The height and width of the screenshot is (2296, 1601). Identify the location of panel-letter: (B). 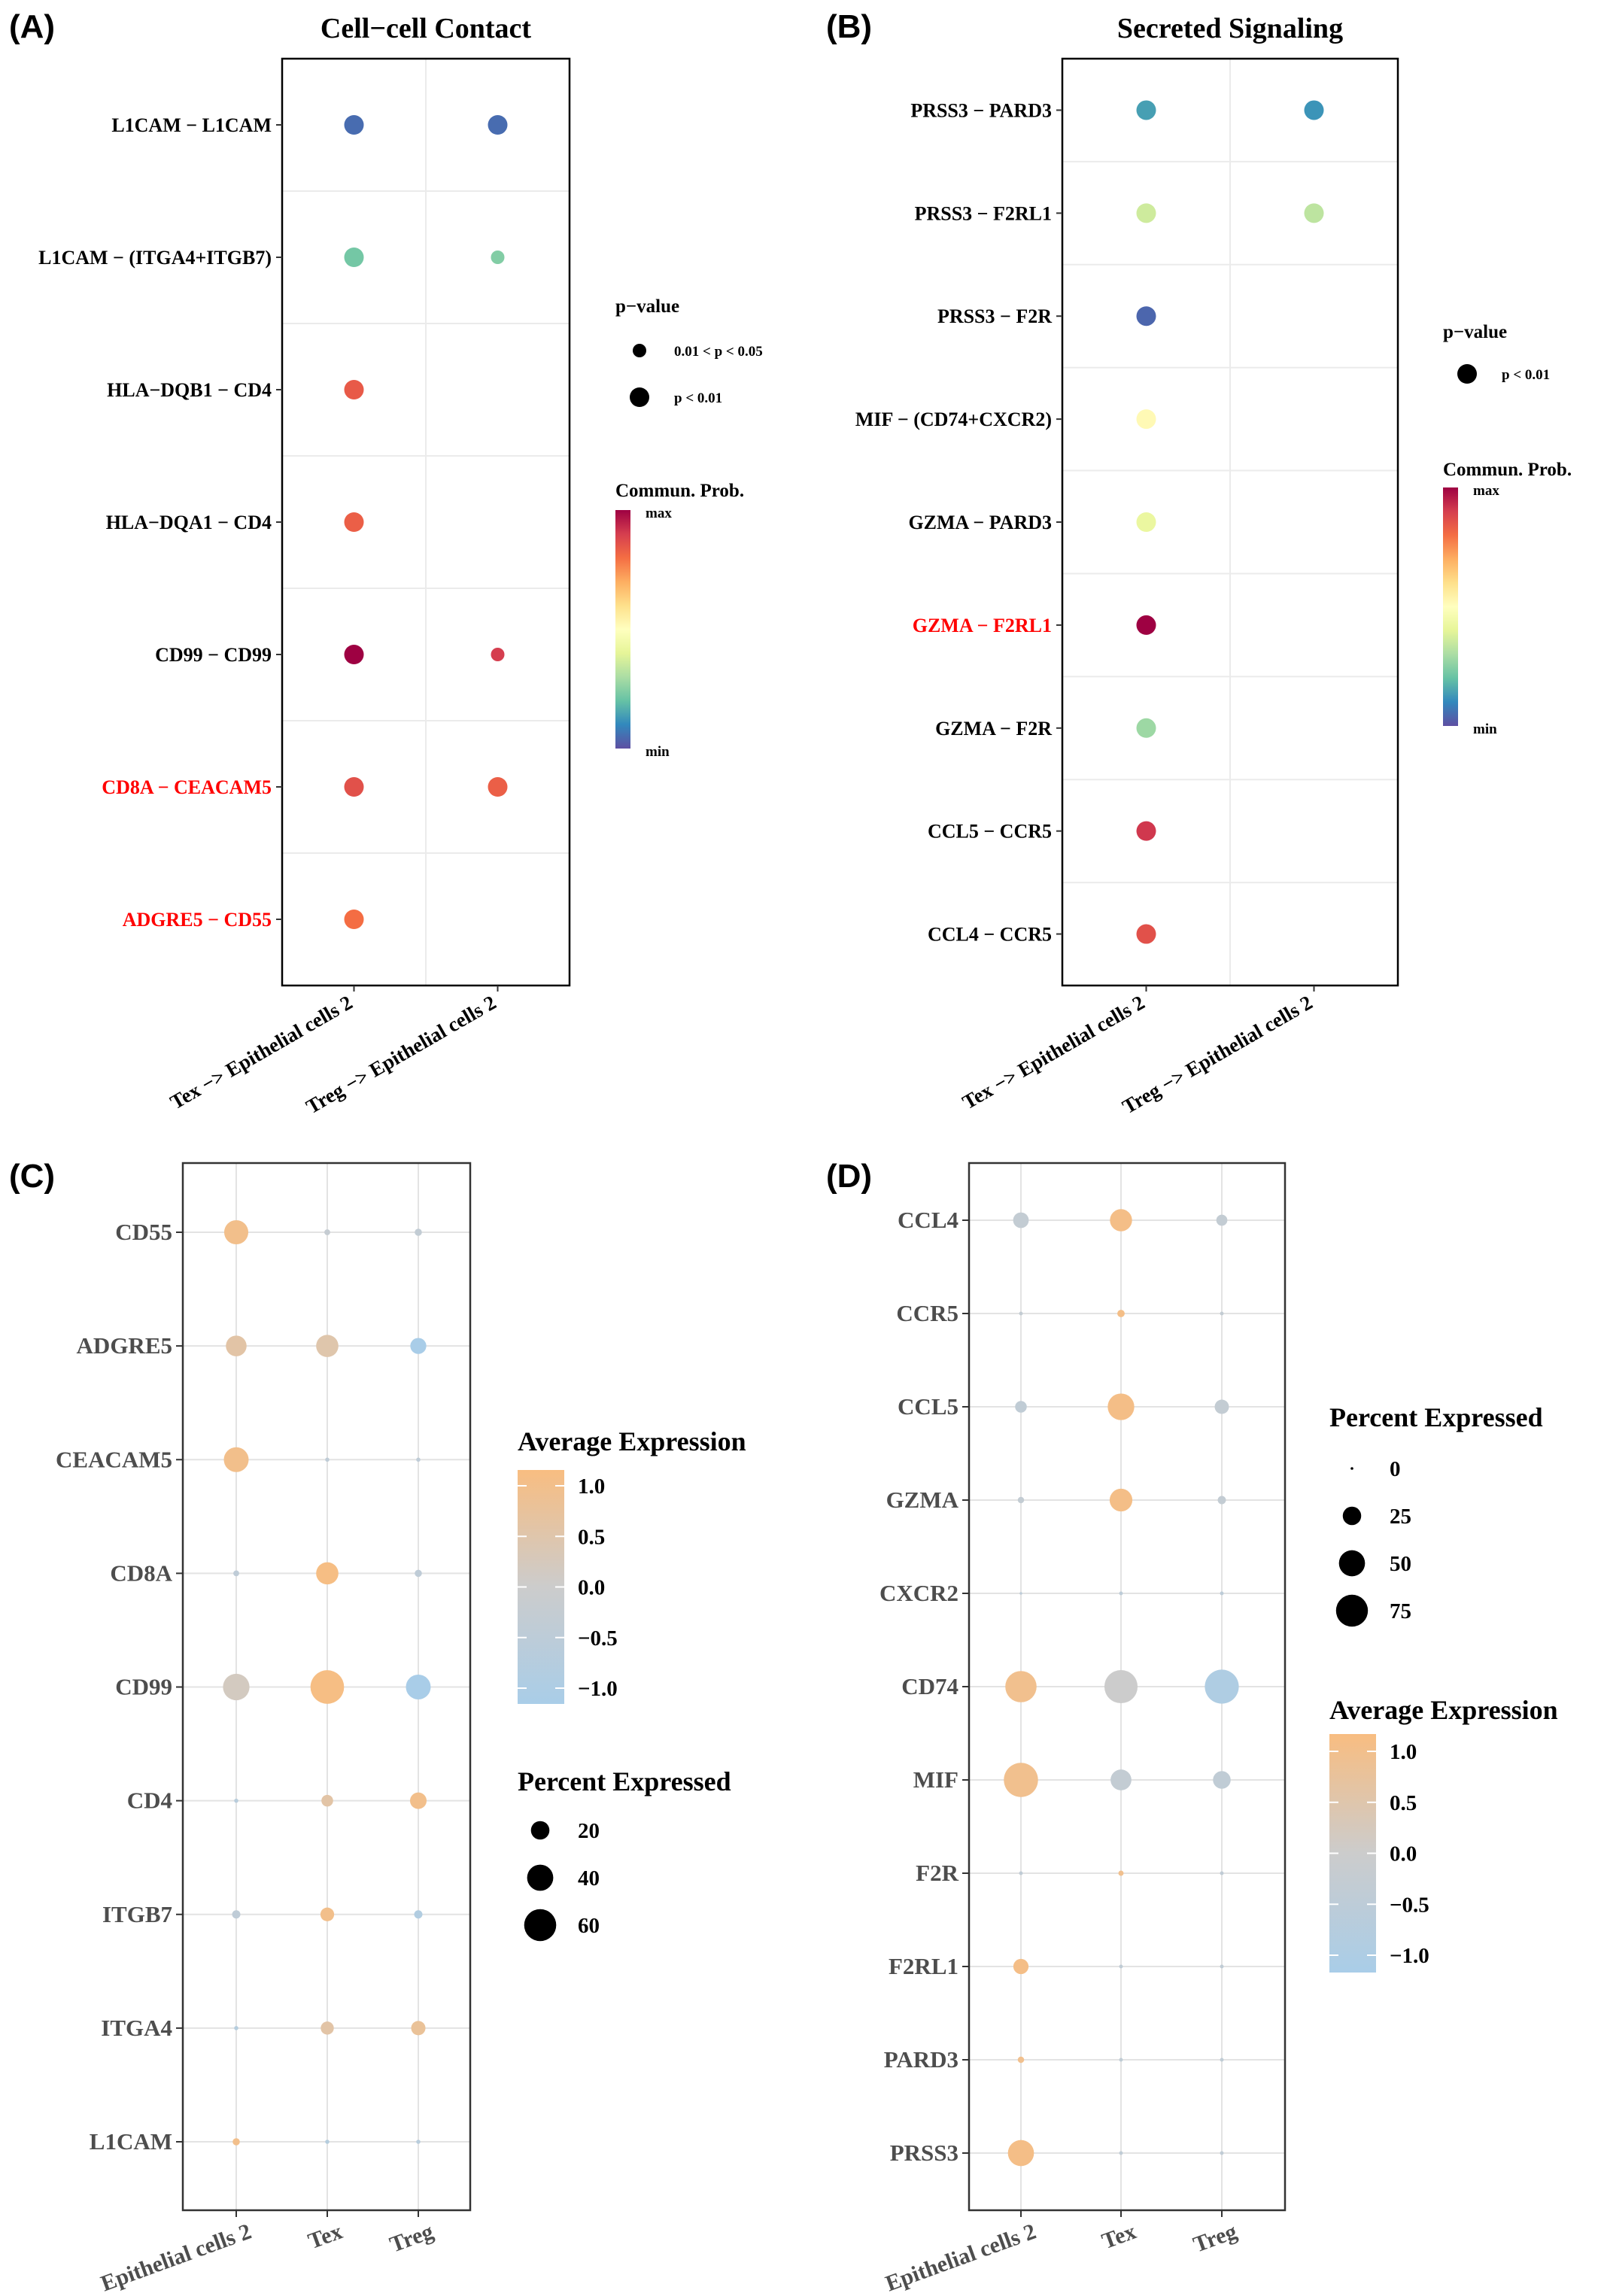
(849, 27).